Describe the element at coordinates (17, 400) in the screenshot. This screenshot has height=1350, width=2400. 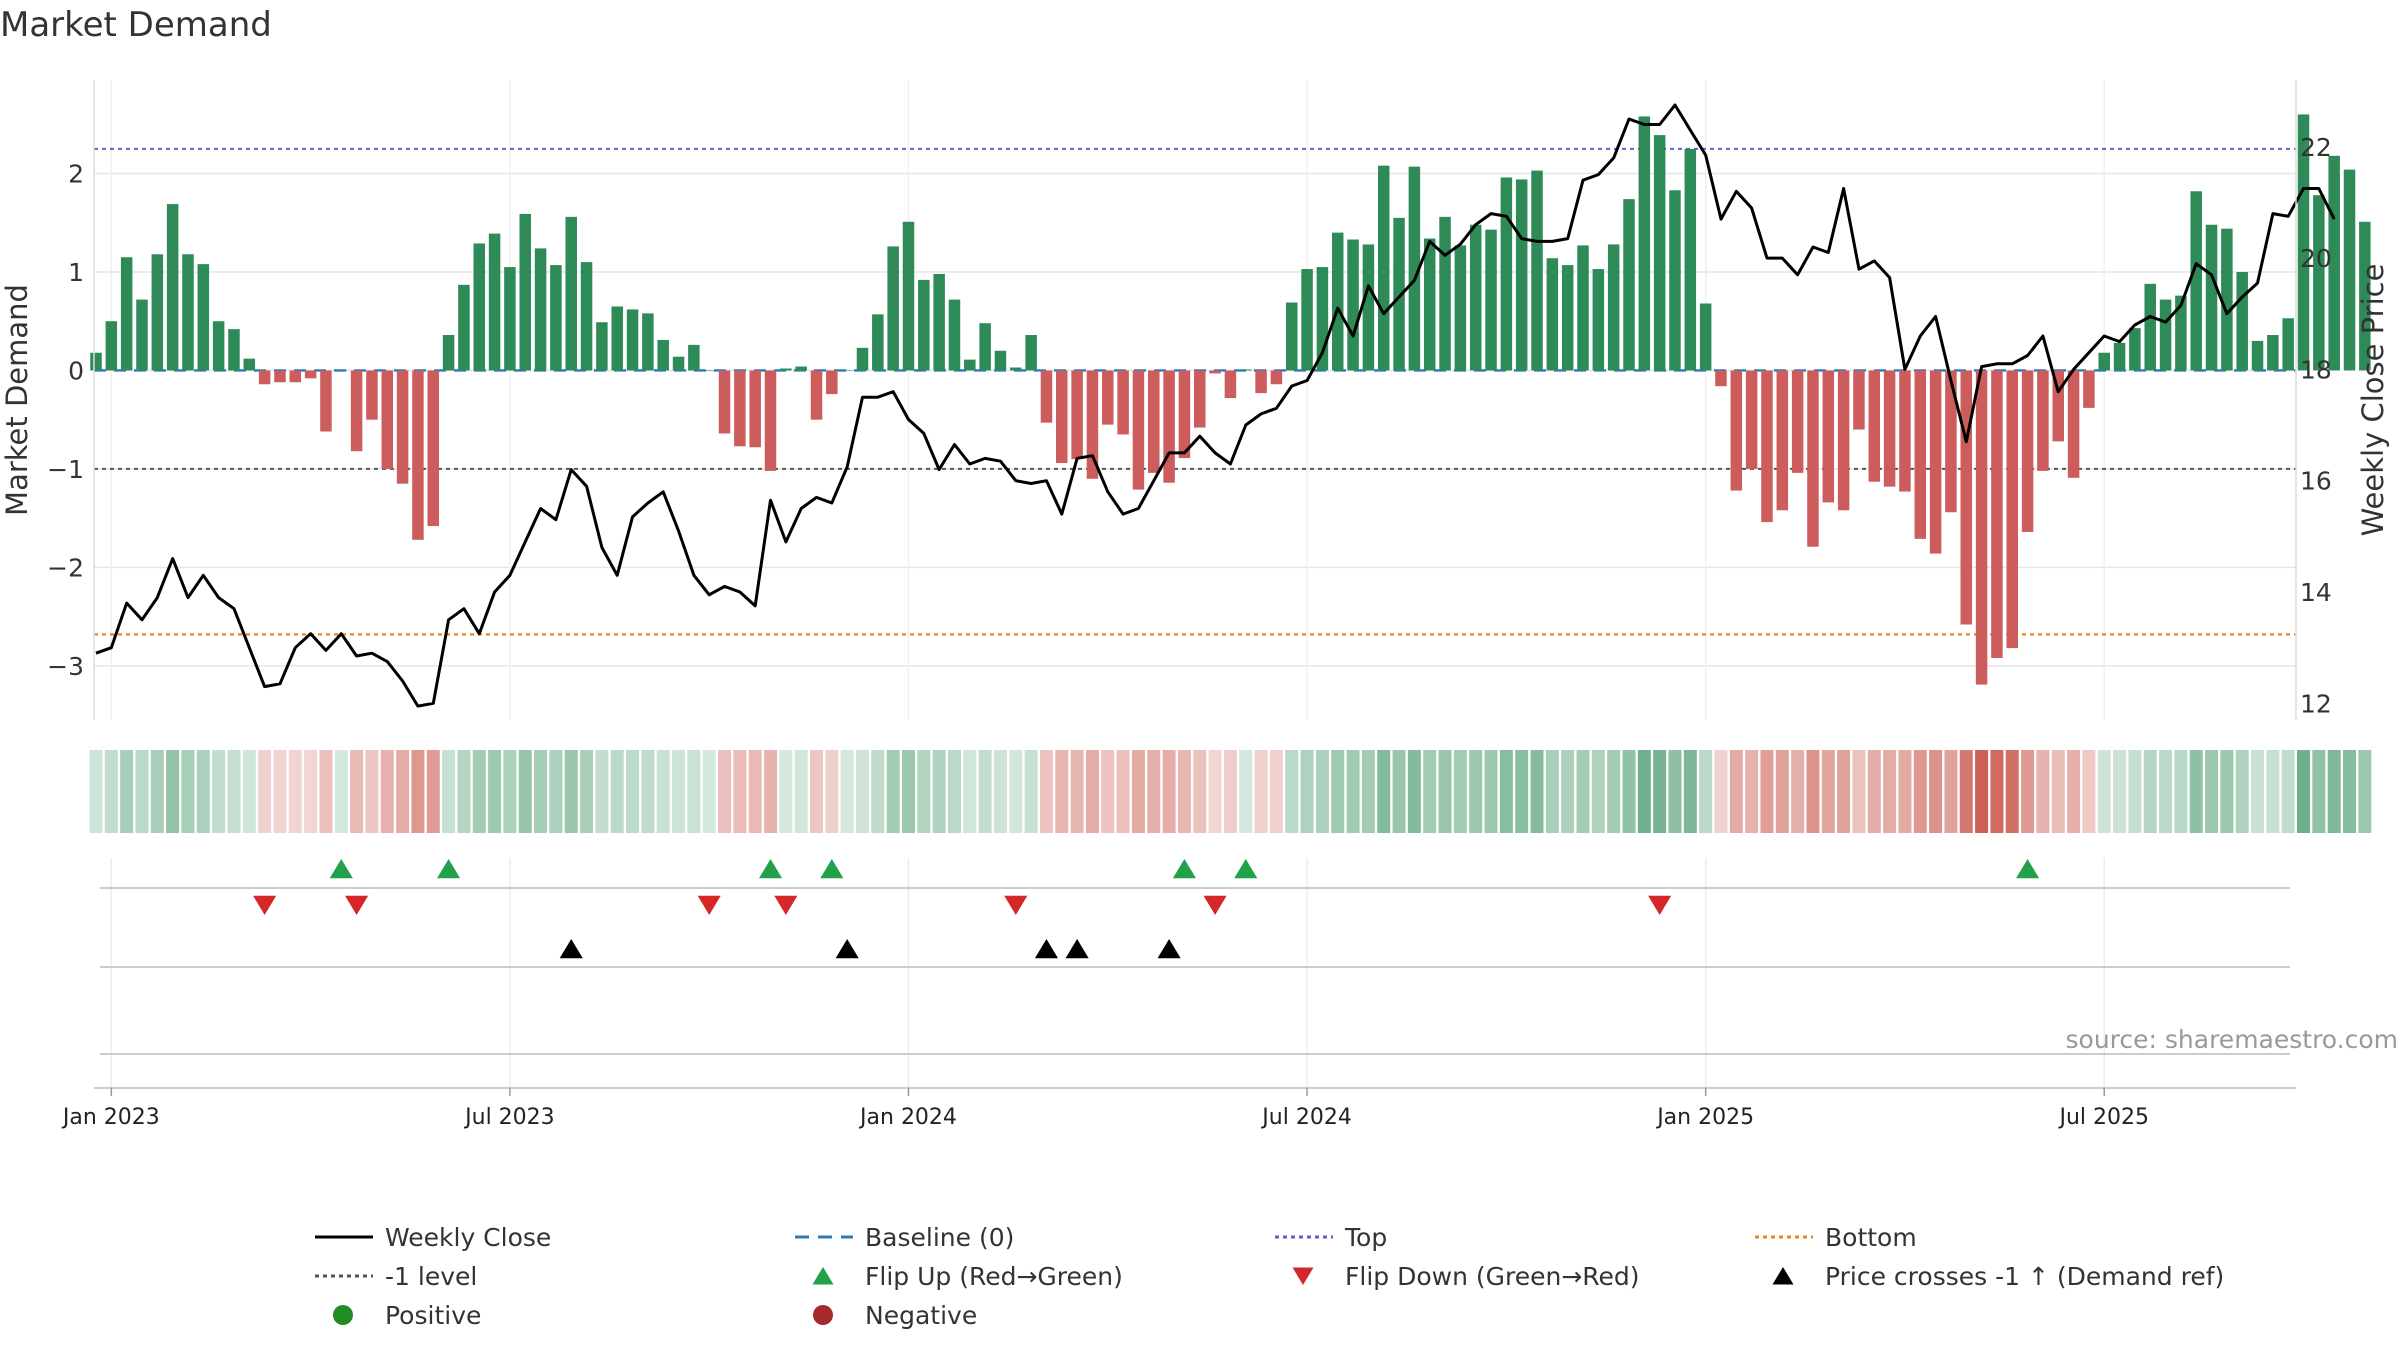
I see `y-left-axis-title: Market Demand` at that location.